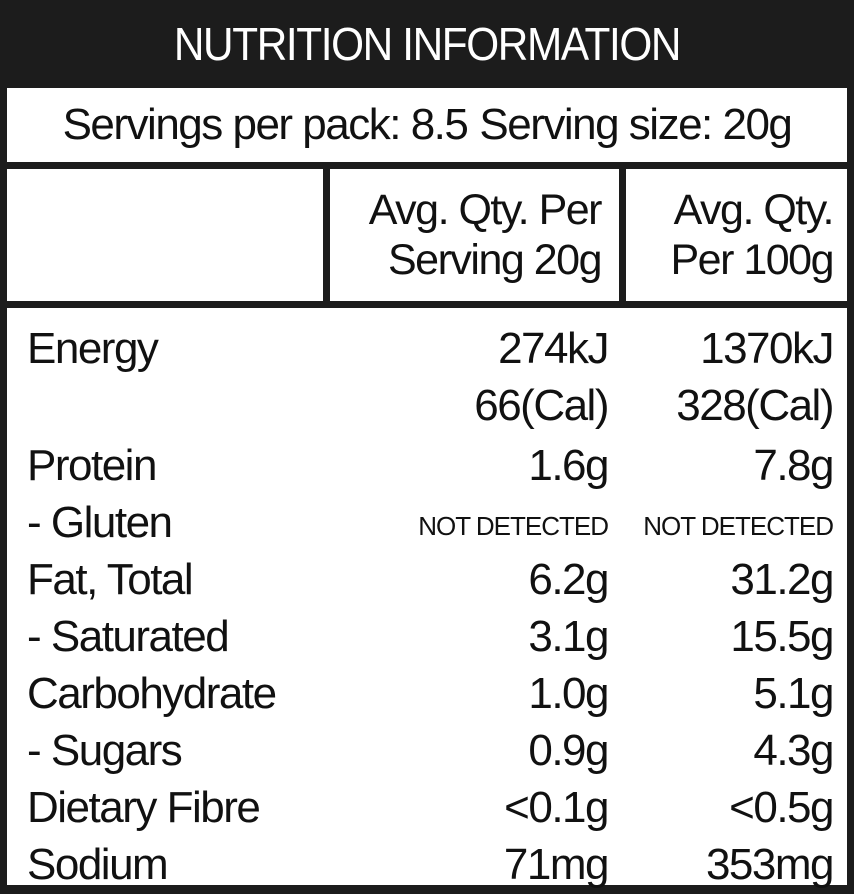 The height and width of the screenshot is (894, 854). Describe the element at coordinates (144, 807) in the screenshot. I see `nutrient-name: Dietary Fibre` at that location.